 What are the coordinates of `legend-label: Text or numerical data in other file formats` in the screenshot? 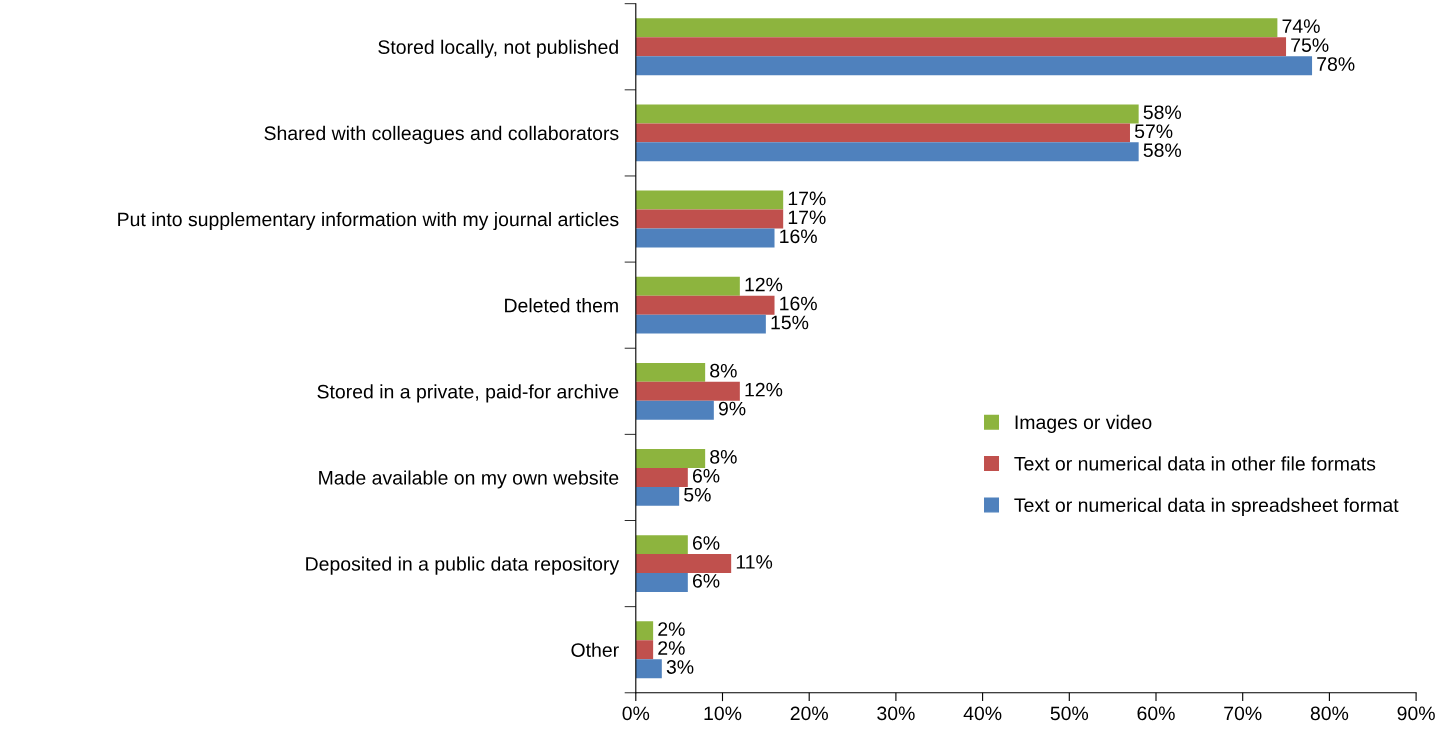 It's located at (1195, 463).